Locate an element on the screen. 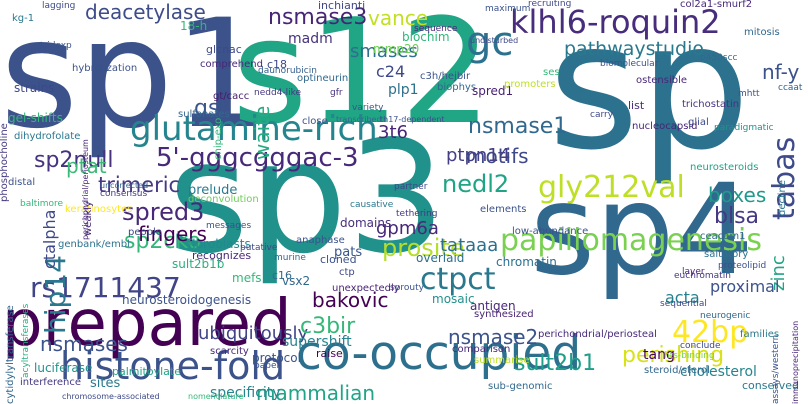  word-cloud-term: bakovic is located at coordinates (350, 300).